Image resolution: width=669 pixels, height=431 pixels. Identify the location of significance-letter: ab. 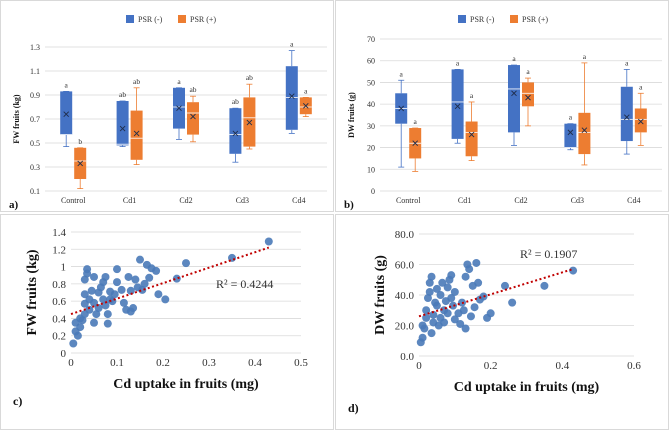
(192, 89).